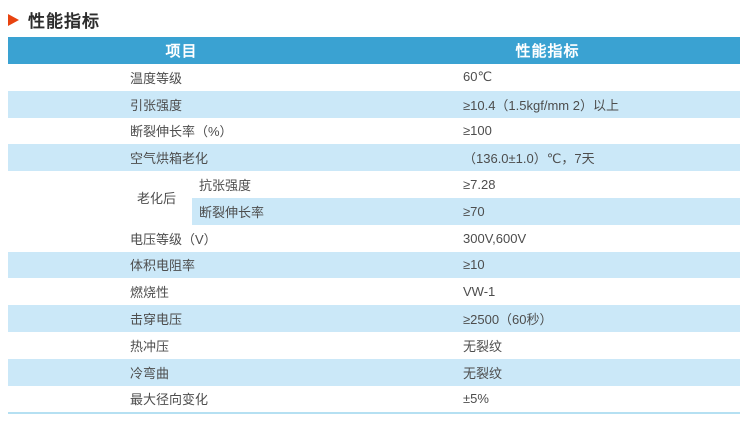 Image resolution: width=750 pixels, height=431 pixels. I want to click on section-title-bar: 性能指标, so click(54, 19).